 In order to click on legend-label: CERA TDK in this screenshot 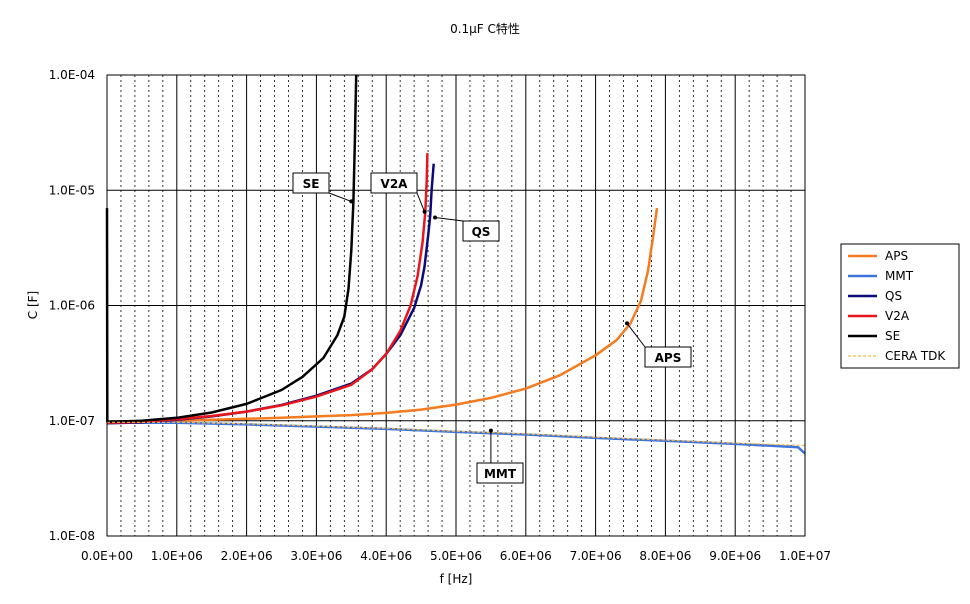, I will do `click(915, 356)`.